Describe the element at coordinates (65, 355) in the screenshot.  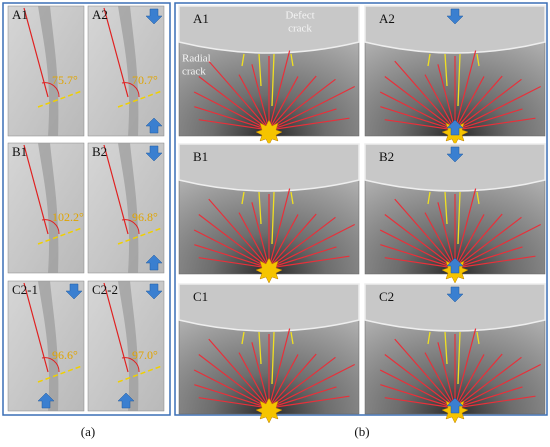
I see `angle-label: 96.6°` at that location.